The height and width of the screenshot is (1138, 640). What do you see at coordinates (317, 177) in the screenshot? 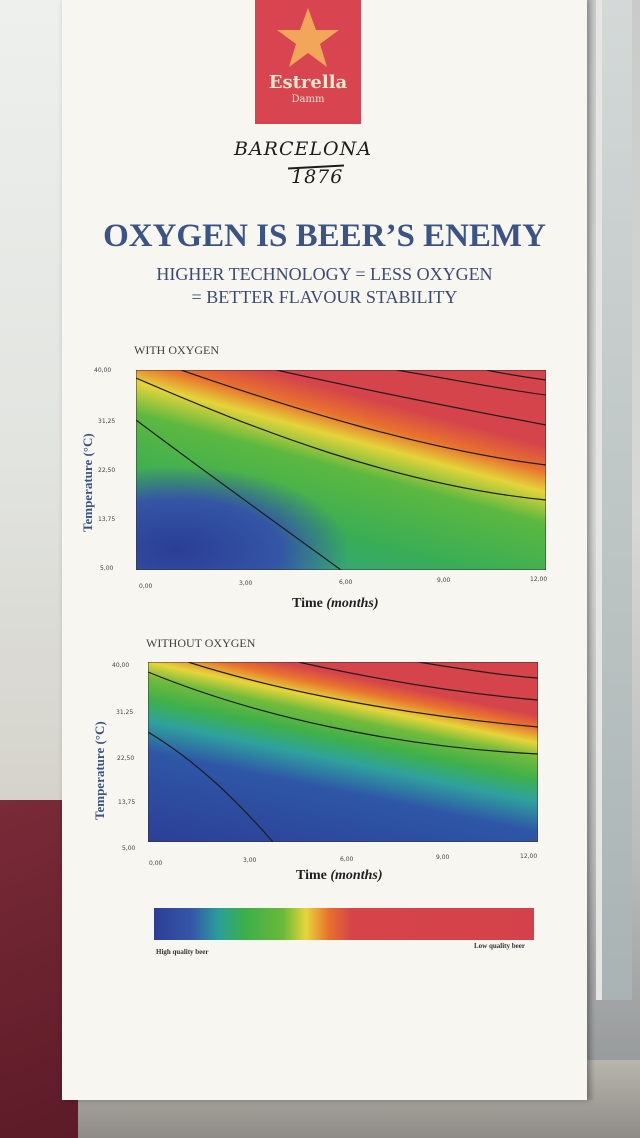
I see `handwritten-year: 1876` at bounding box center [317, 177].